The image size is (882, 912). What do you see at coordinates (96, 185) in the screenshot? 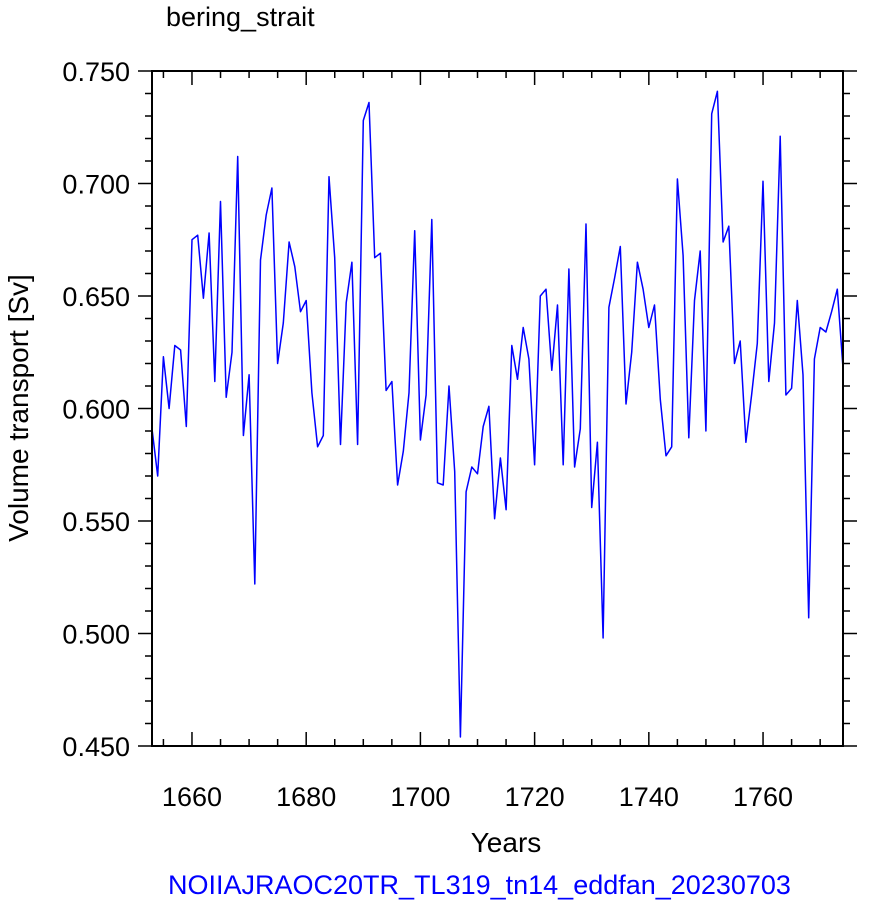
I see `y-tick-label: 0.700` at bounding box center [96, 185].